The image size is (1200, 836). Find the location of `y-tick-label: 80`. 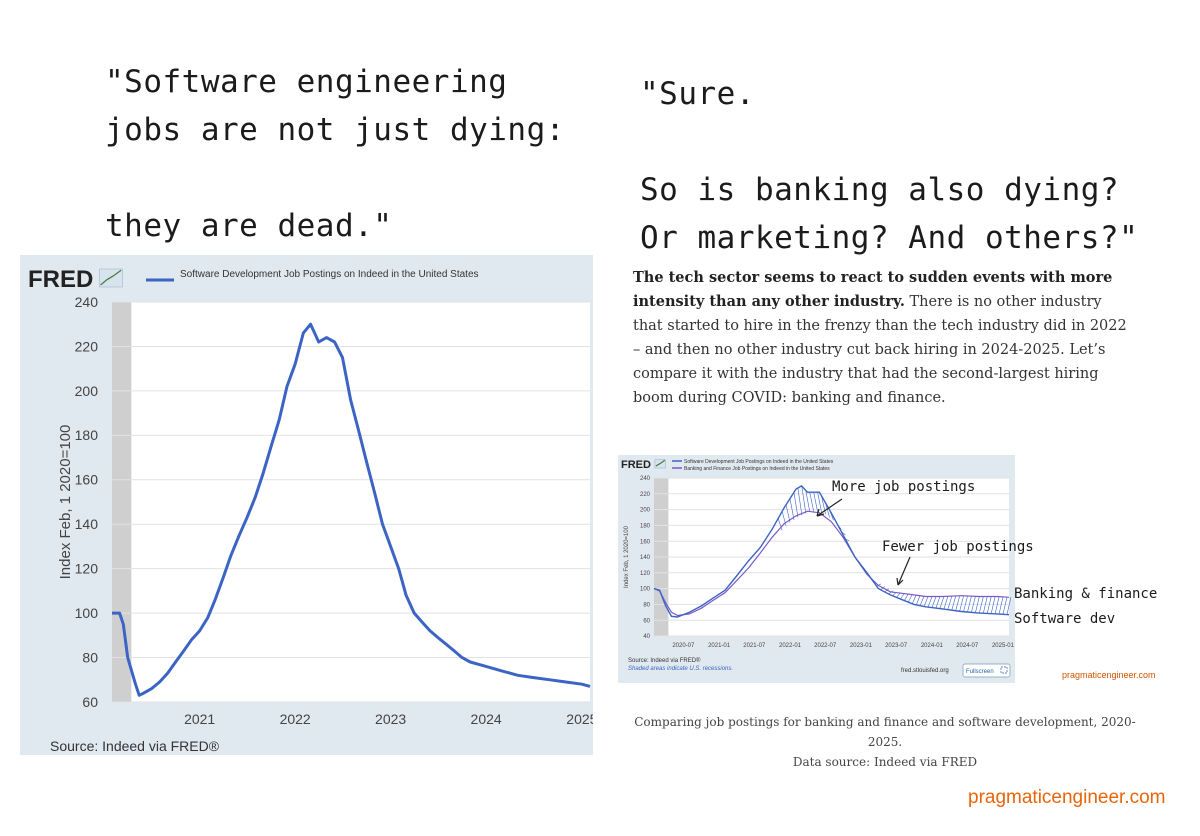

y-tick-label: 80 is located at coordinates (90, 657).